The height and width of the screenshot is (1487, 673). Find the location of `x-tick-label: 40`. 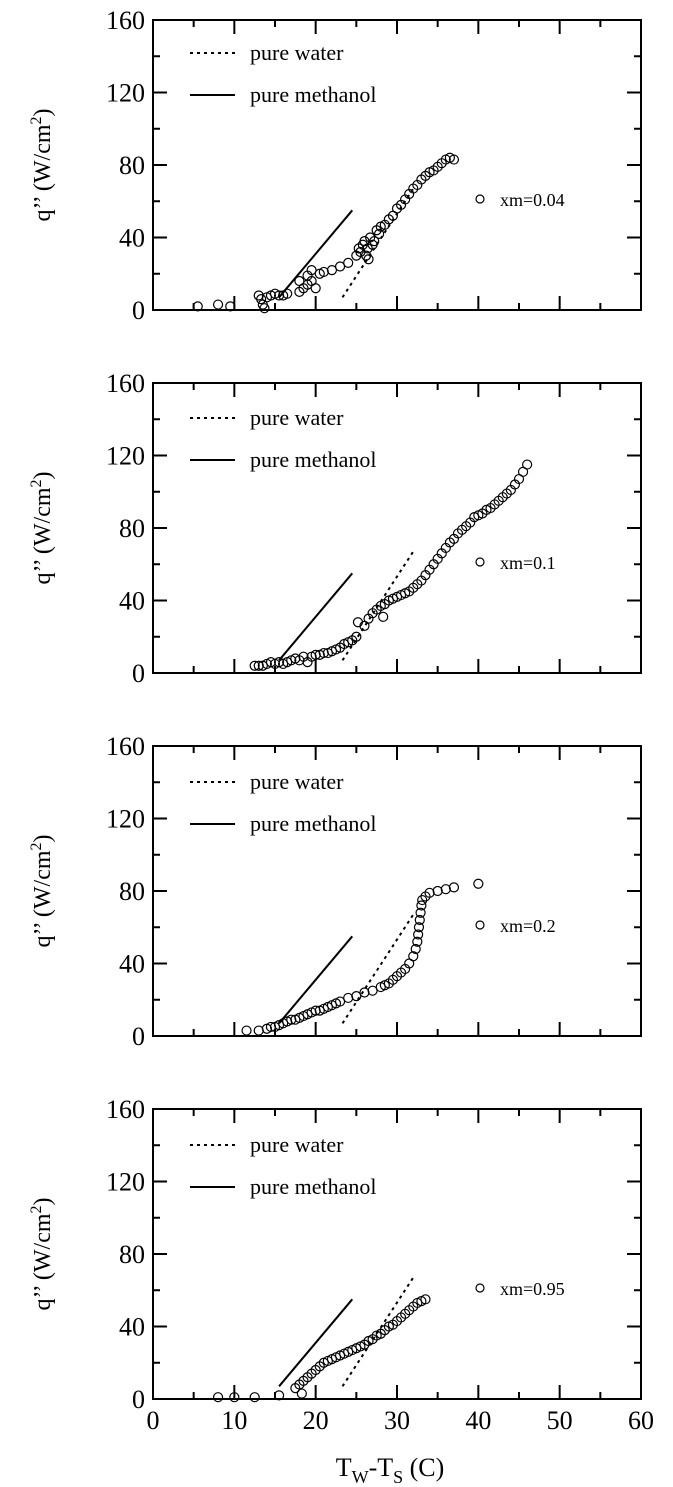

x-tick-label: 40 is located at coordinates (478, 1420).